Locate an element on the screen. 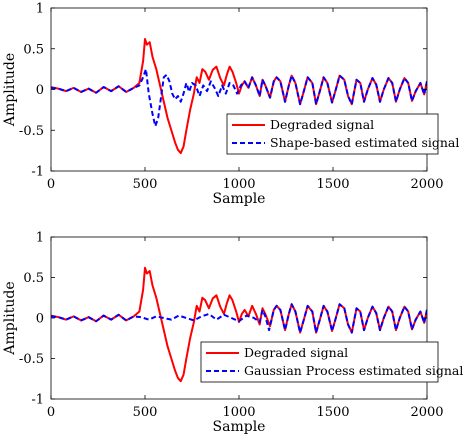 This screenshot has height=440, width=463. legend-label: Shape-based estimated signal is located at coordinates (364, 142).